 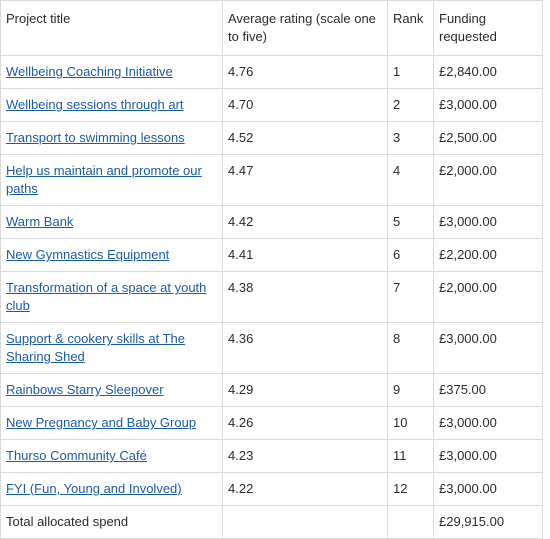 I want to click on project-title-cell: Rainbows Starry Sleepover, so click(x=111, y=390).